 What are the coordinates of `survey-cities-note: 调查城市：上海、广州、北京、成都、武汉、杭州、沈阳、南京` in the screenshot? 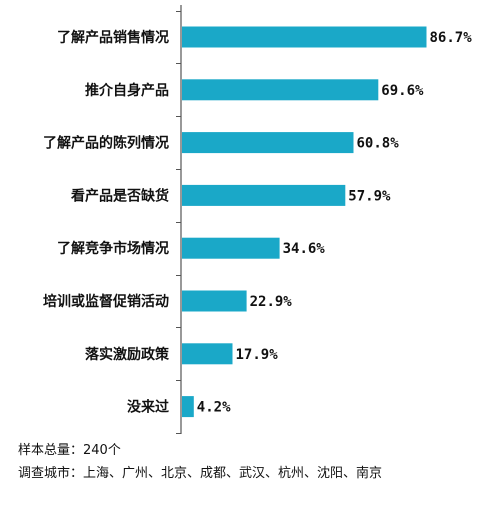 It's located at (200, 473).